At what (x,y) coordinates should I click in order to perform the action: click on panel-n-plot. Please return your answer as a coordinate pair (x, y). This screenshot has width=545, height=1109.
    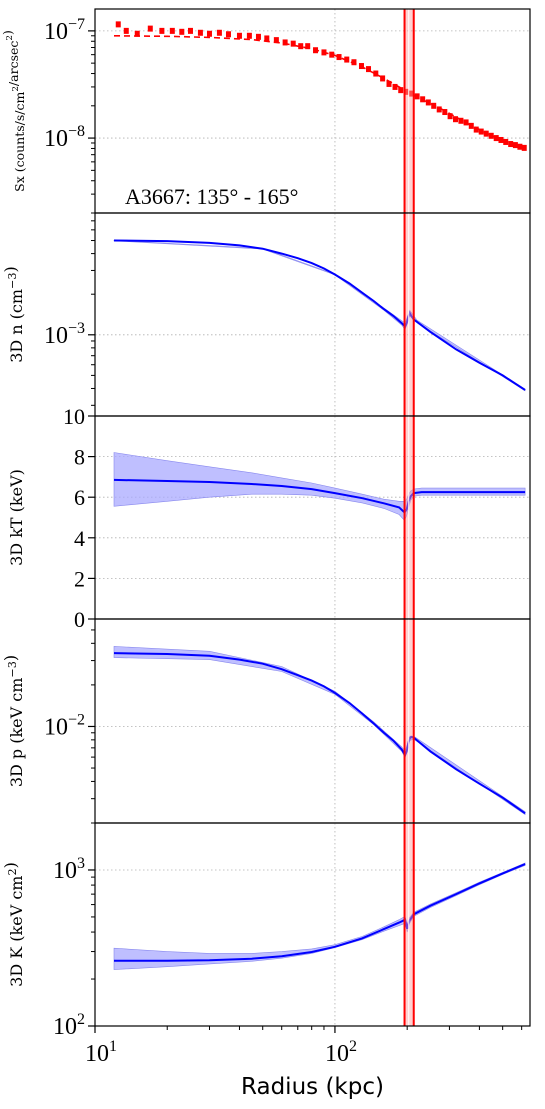
    Looking at the image, I should click on (319, 315).